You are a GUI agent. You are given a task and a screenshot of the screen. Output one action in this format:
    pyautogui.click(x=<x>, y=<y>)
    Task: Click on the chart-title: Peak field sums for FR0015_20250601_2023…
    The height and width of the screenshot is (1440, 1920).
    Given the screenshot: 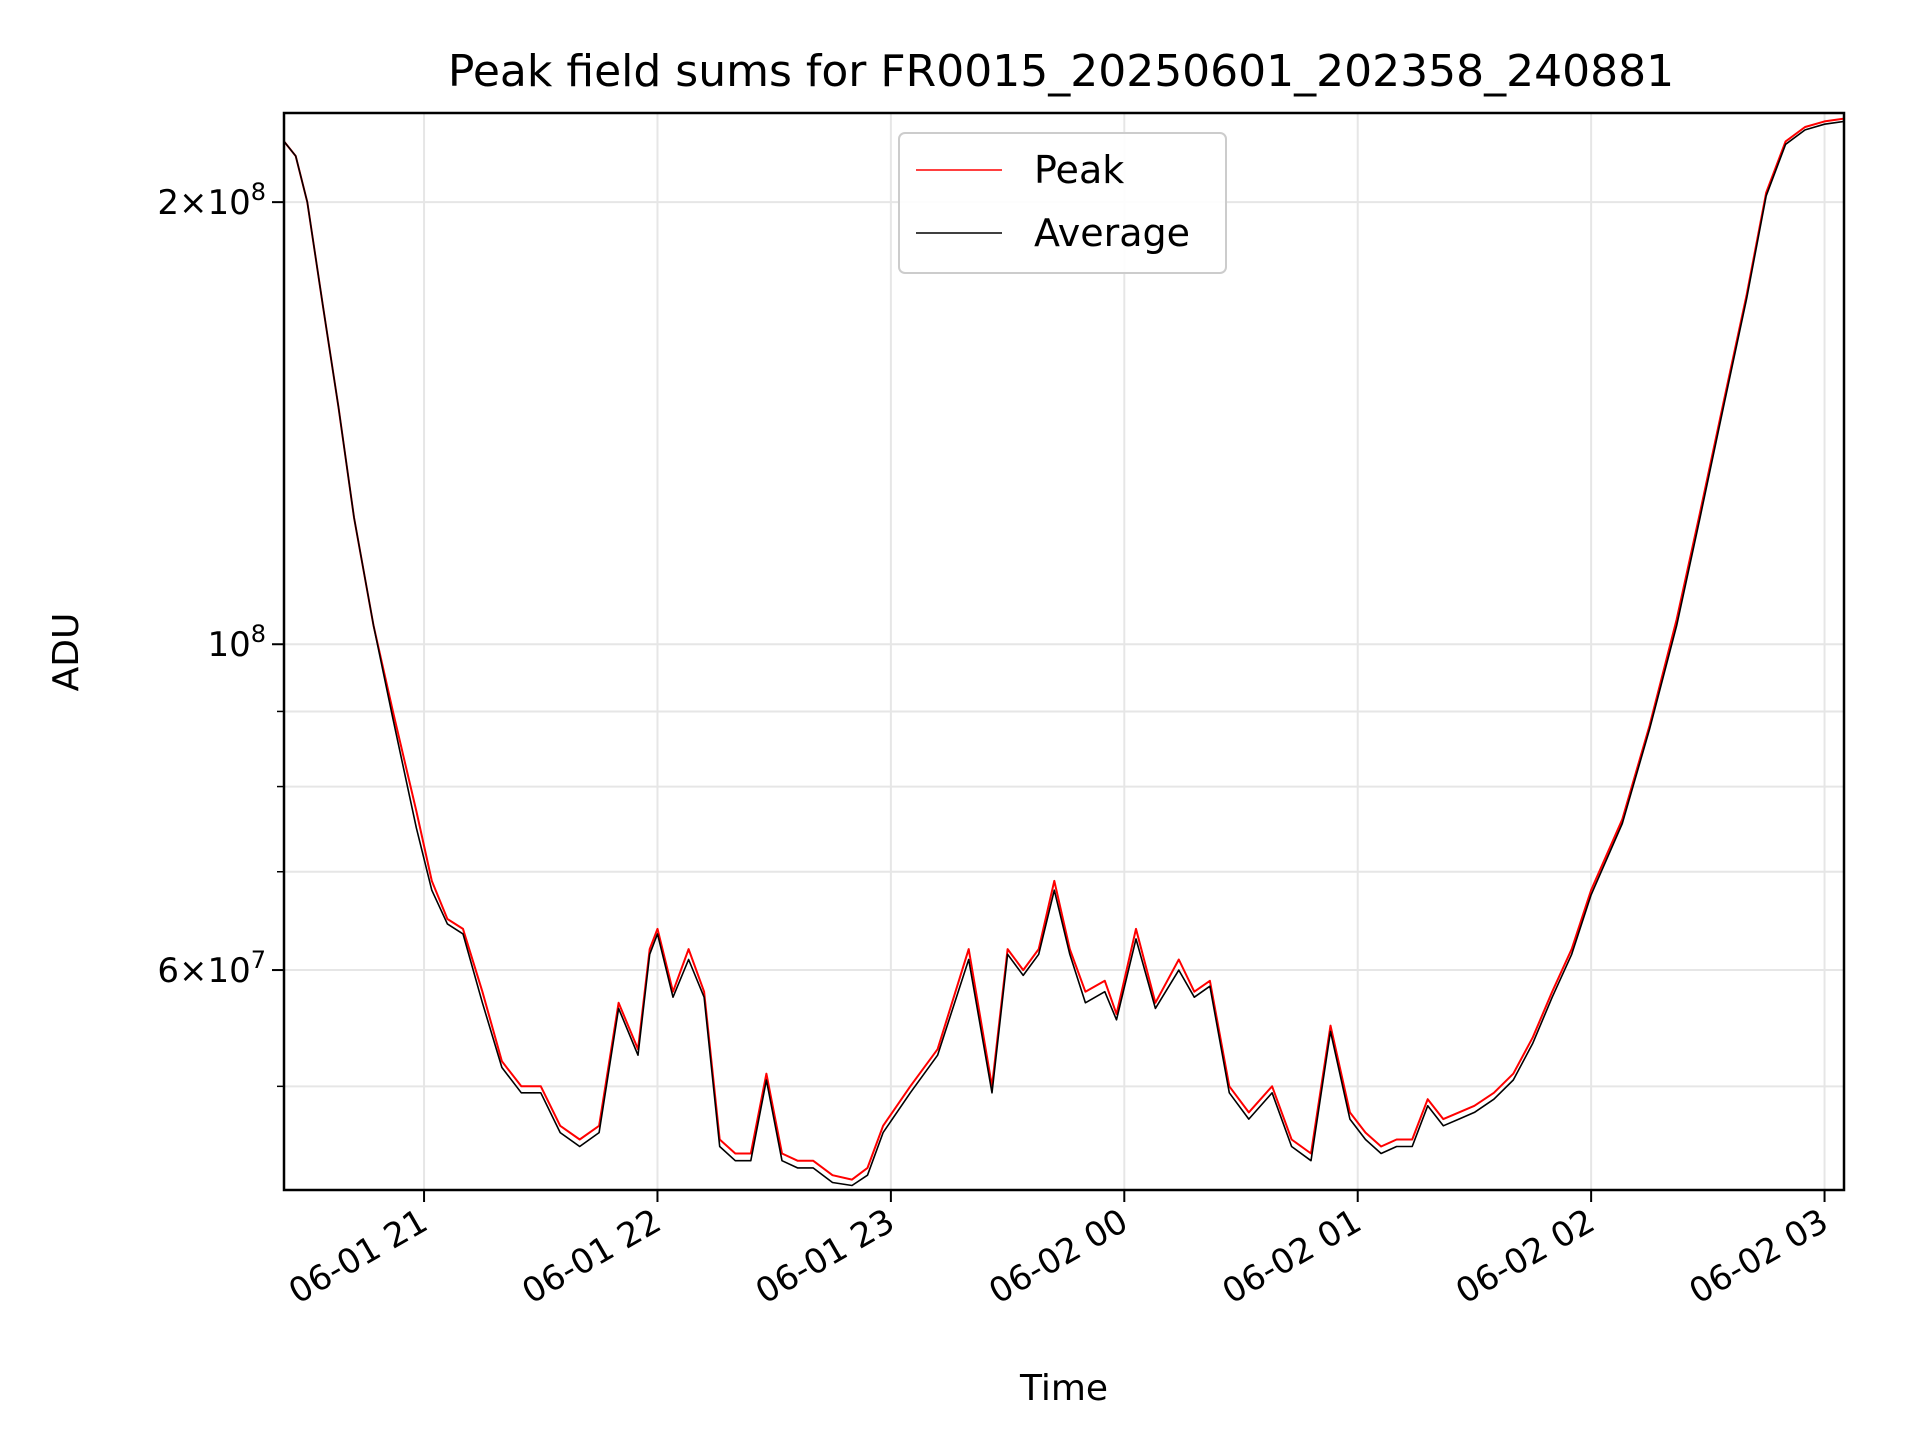 What is the action you would take?
    pyautogui.click(x=1061, y=71)
    